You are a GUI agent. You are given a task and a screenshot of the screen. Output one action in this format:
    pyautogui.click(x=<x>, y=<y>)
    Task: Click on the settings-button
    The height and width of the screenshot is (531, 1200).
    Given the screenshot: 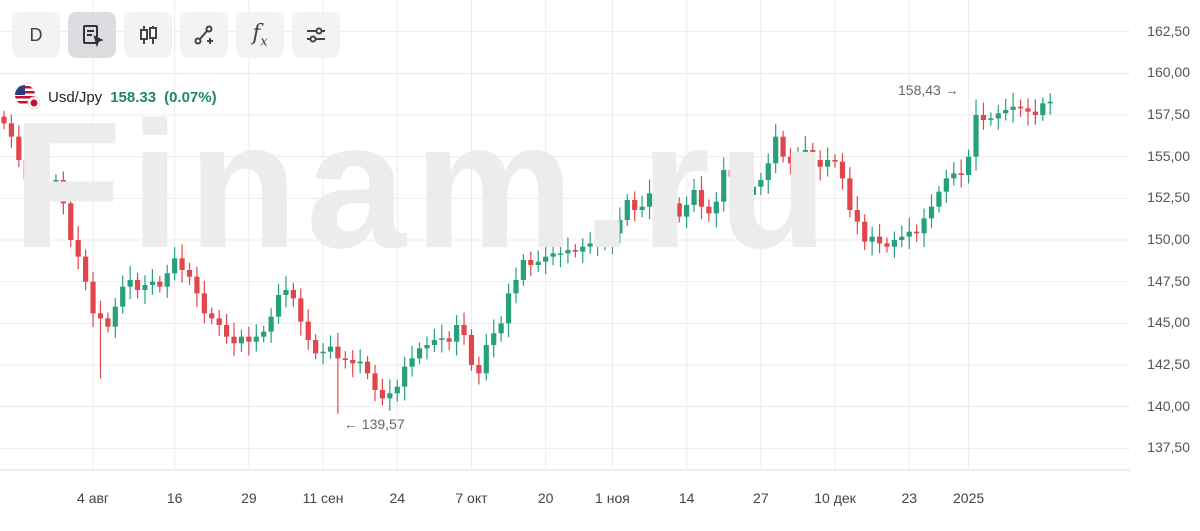 What is the action you would take?
    pyautogui.click(x=316, y=35)
    